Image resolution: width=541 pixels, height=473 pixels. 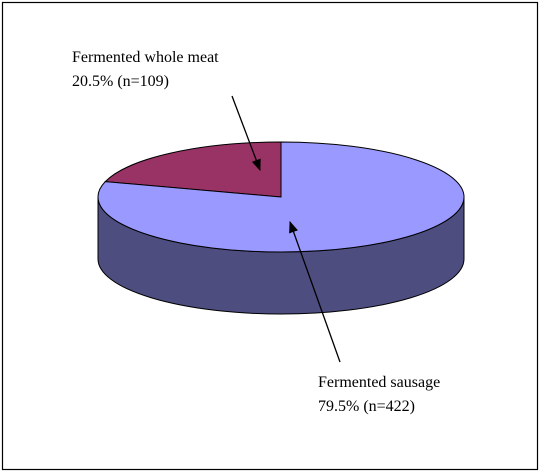 What do you see at coordinates (145, 57) in the screenshot?
I see `slice-label: Fermented whole meat` at bounding box center [145, 57].